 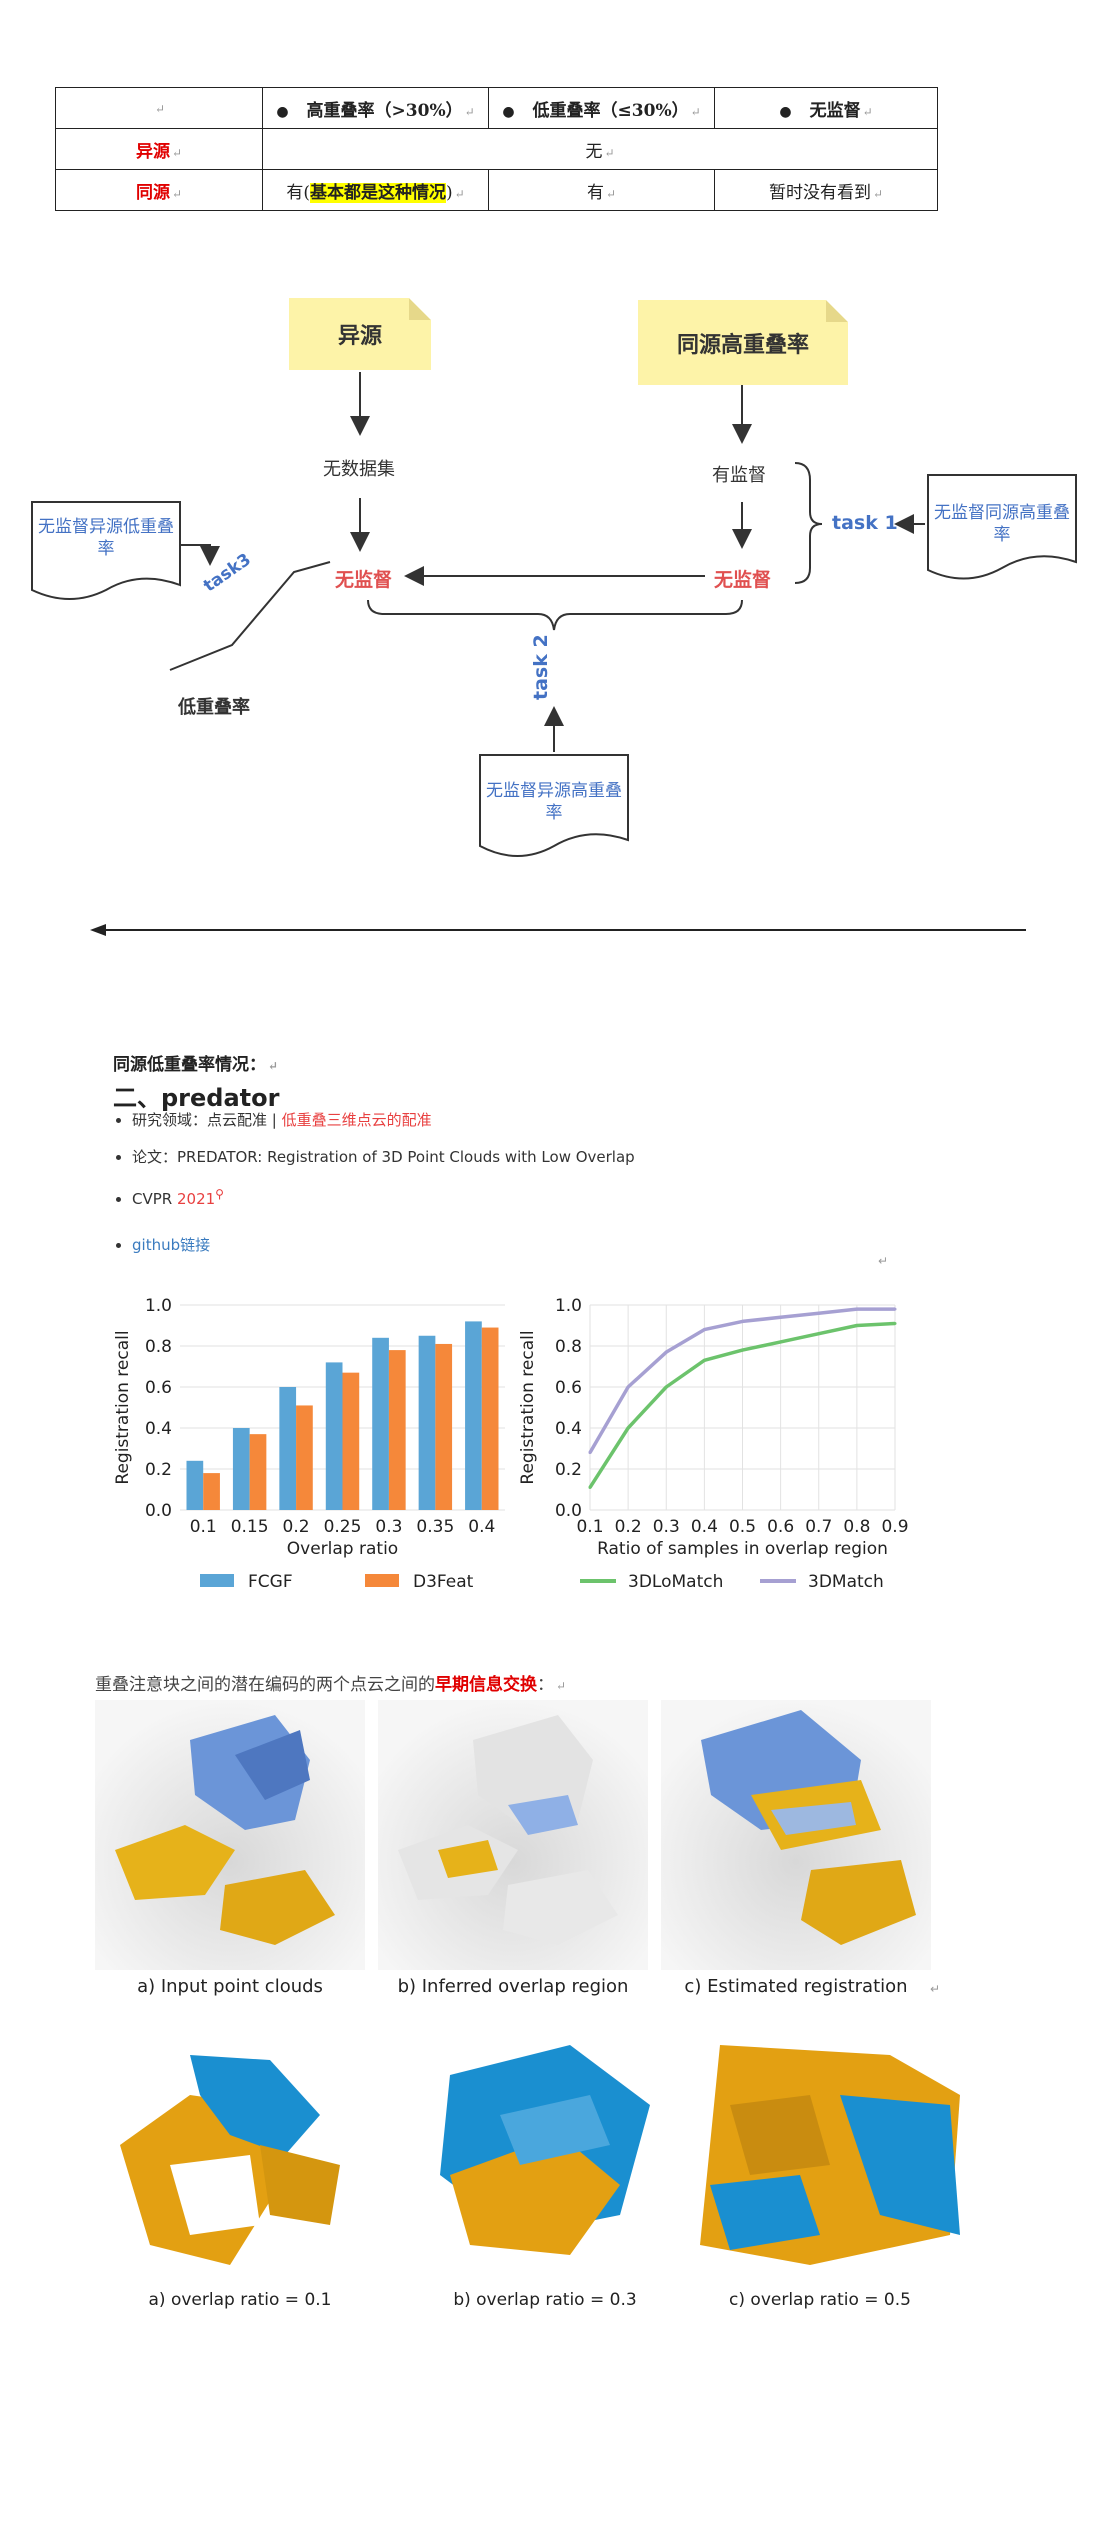 What do you see at coordinates (270, 1582) in the screenshot?
I see `legend-label-fcgf: FCGF` at bounding box center [270, 1582].